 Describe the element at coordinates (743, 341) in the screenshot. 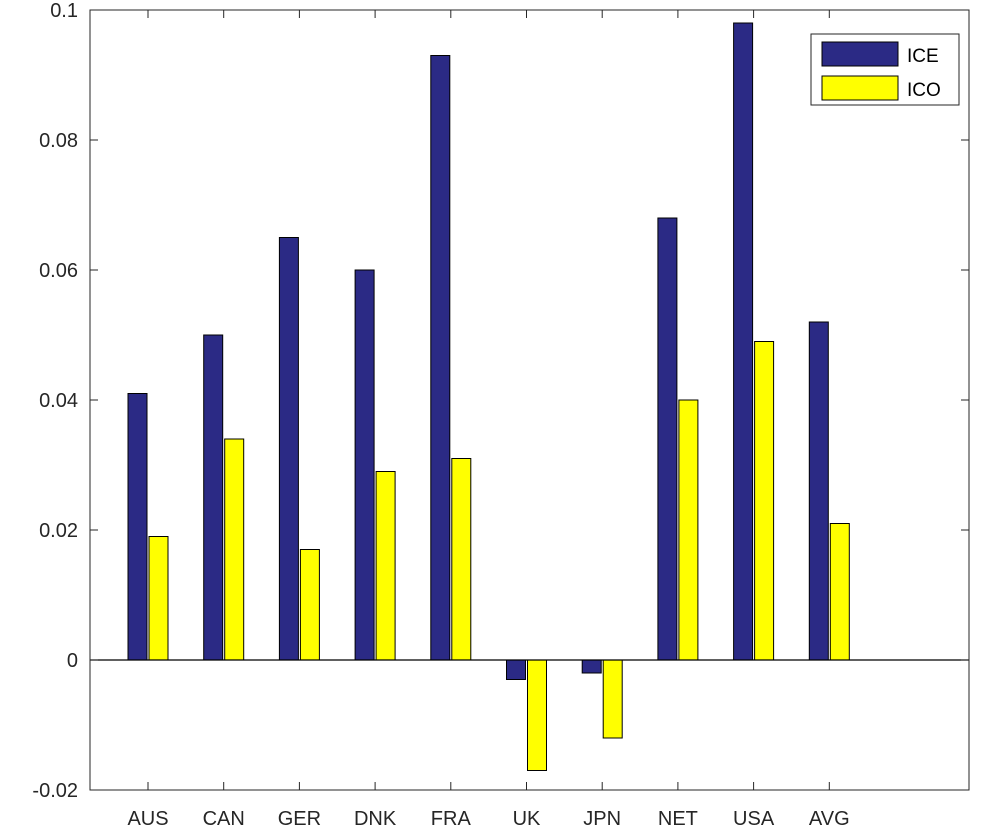

I see `bar-ice-usa` at that location.